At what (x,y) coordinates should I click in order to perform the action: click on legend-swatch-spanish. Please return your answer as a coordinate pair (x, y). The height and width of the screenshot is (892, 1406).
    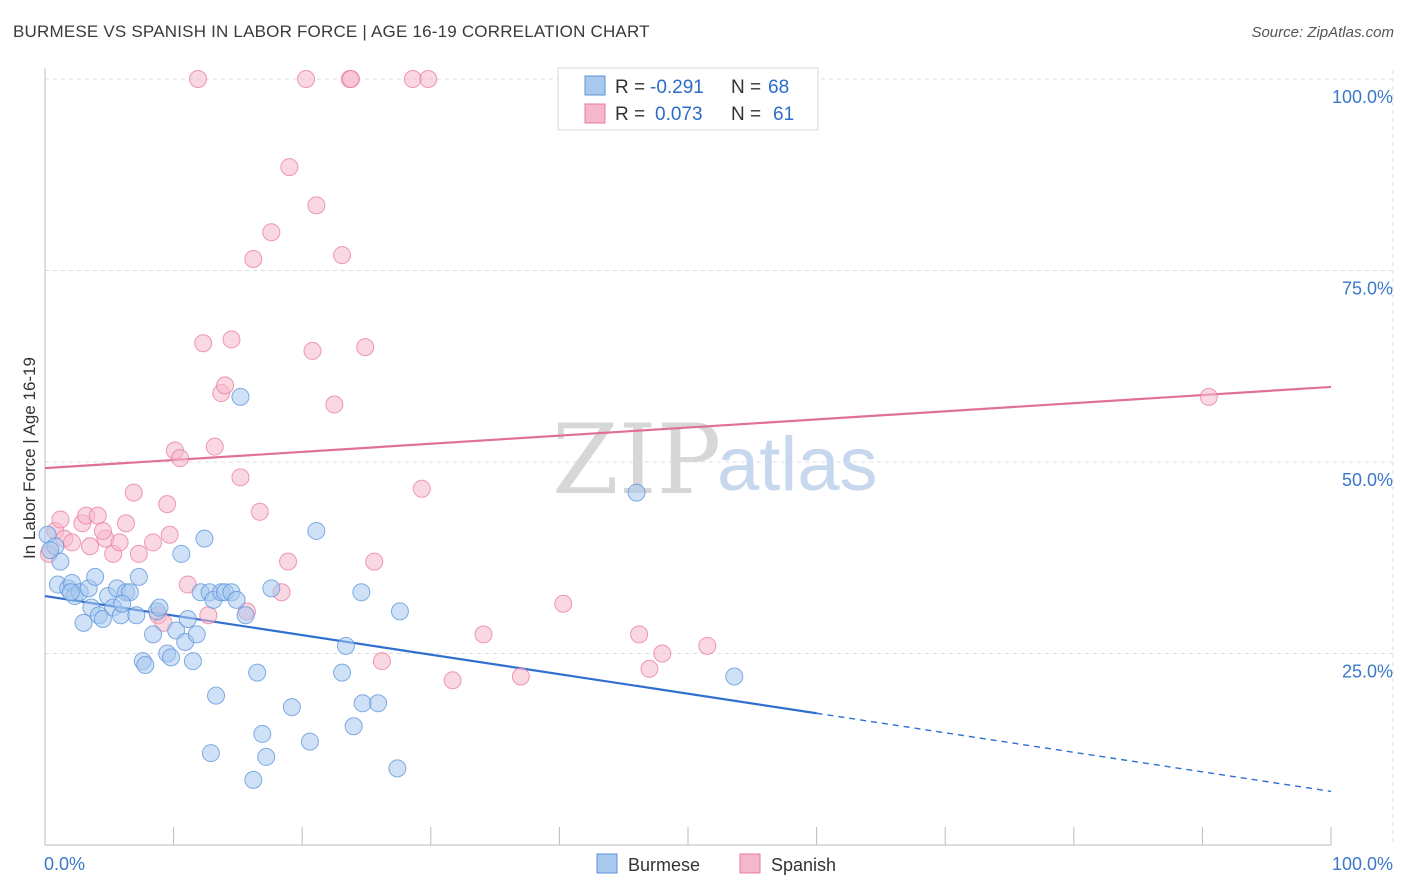
    Looking at the image, I should click on (595, 113).